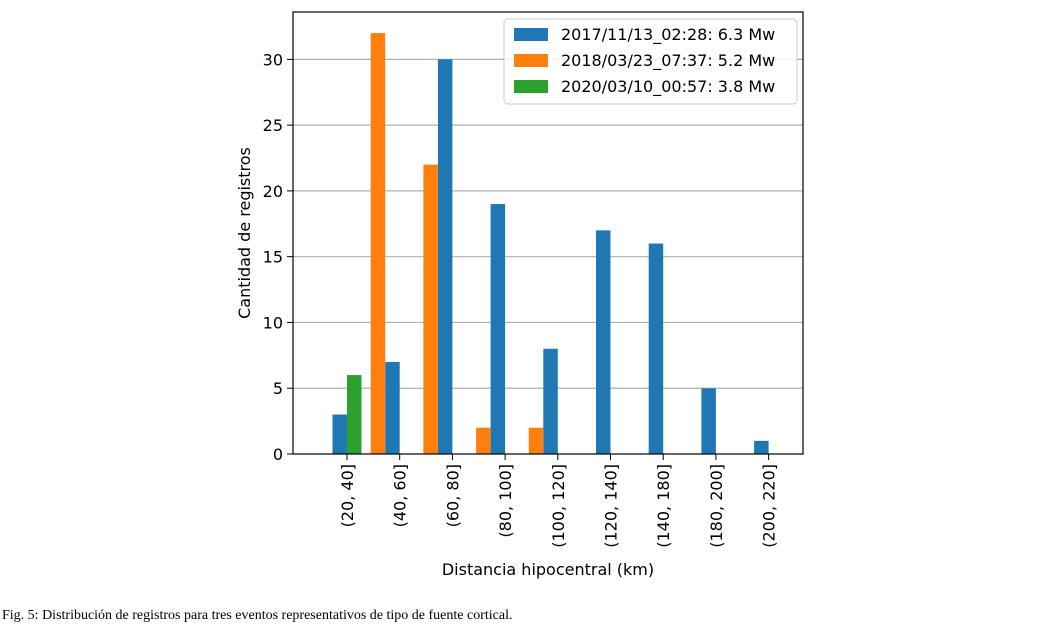 The width and height of the screenshot is (1039, 626). Describe the element at coordinates (273, 322) in the screenshot. I see `y-tick-label: 10` at that location.